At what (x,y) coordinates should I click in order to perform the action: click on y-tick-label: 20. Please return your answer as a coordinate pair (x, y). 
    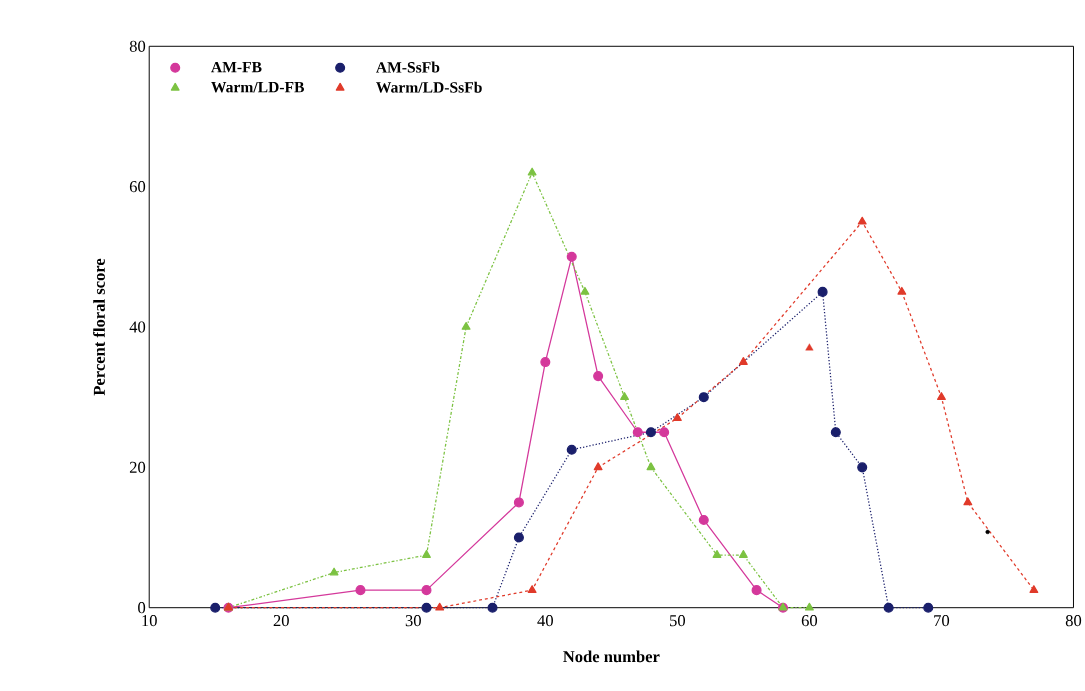
    Looking at the image, I should click on (137, 468).